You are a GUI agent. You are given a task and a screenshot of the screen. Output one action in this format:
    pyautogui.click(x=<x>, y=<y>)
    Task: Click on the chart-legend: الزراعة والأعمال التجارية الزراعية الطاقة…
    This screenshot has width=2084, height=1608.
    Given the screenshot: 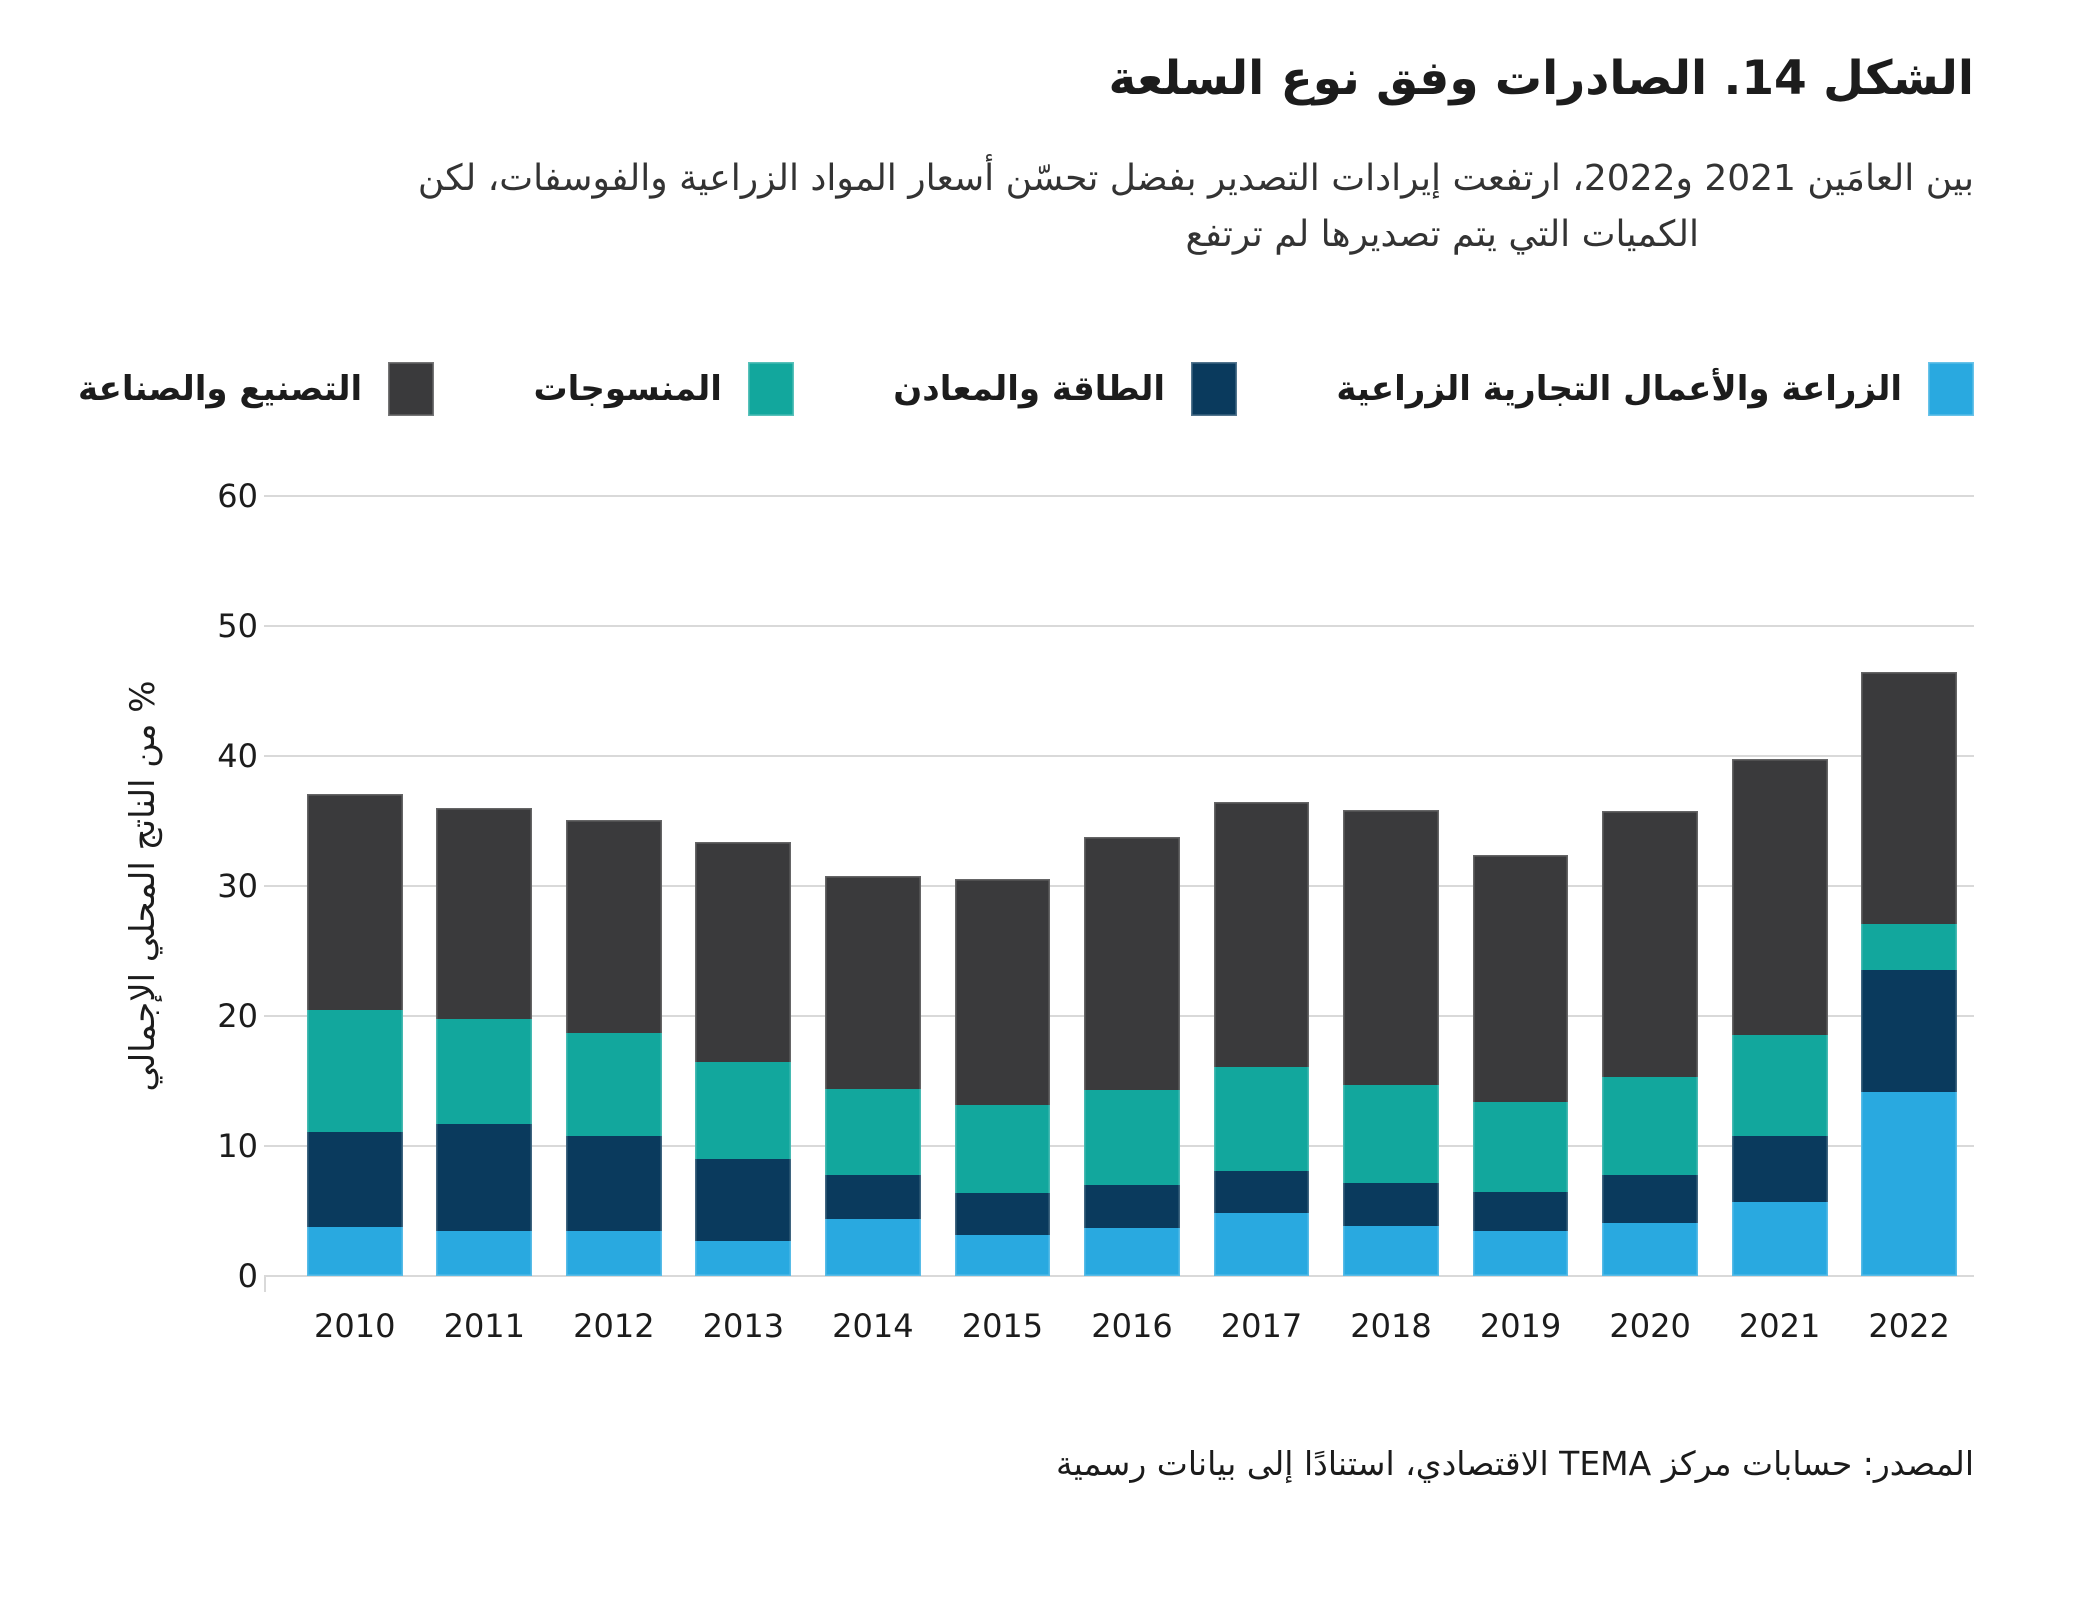 What is the action you would take?
    pyautogui.click(x=1026, y=389)
    